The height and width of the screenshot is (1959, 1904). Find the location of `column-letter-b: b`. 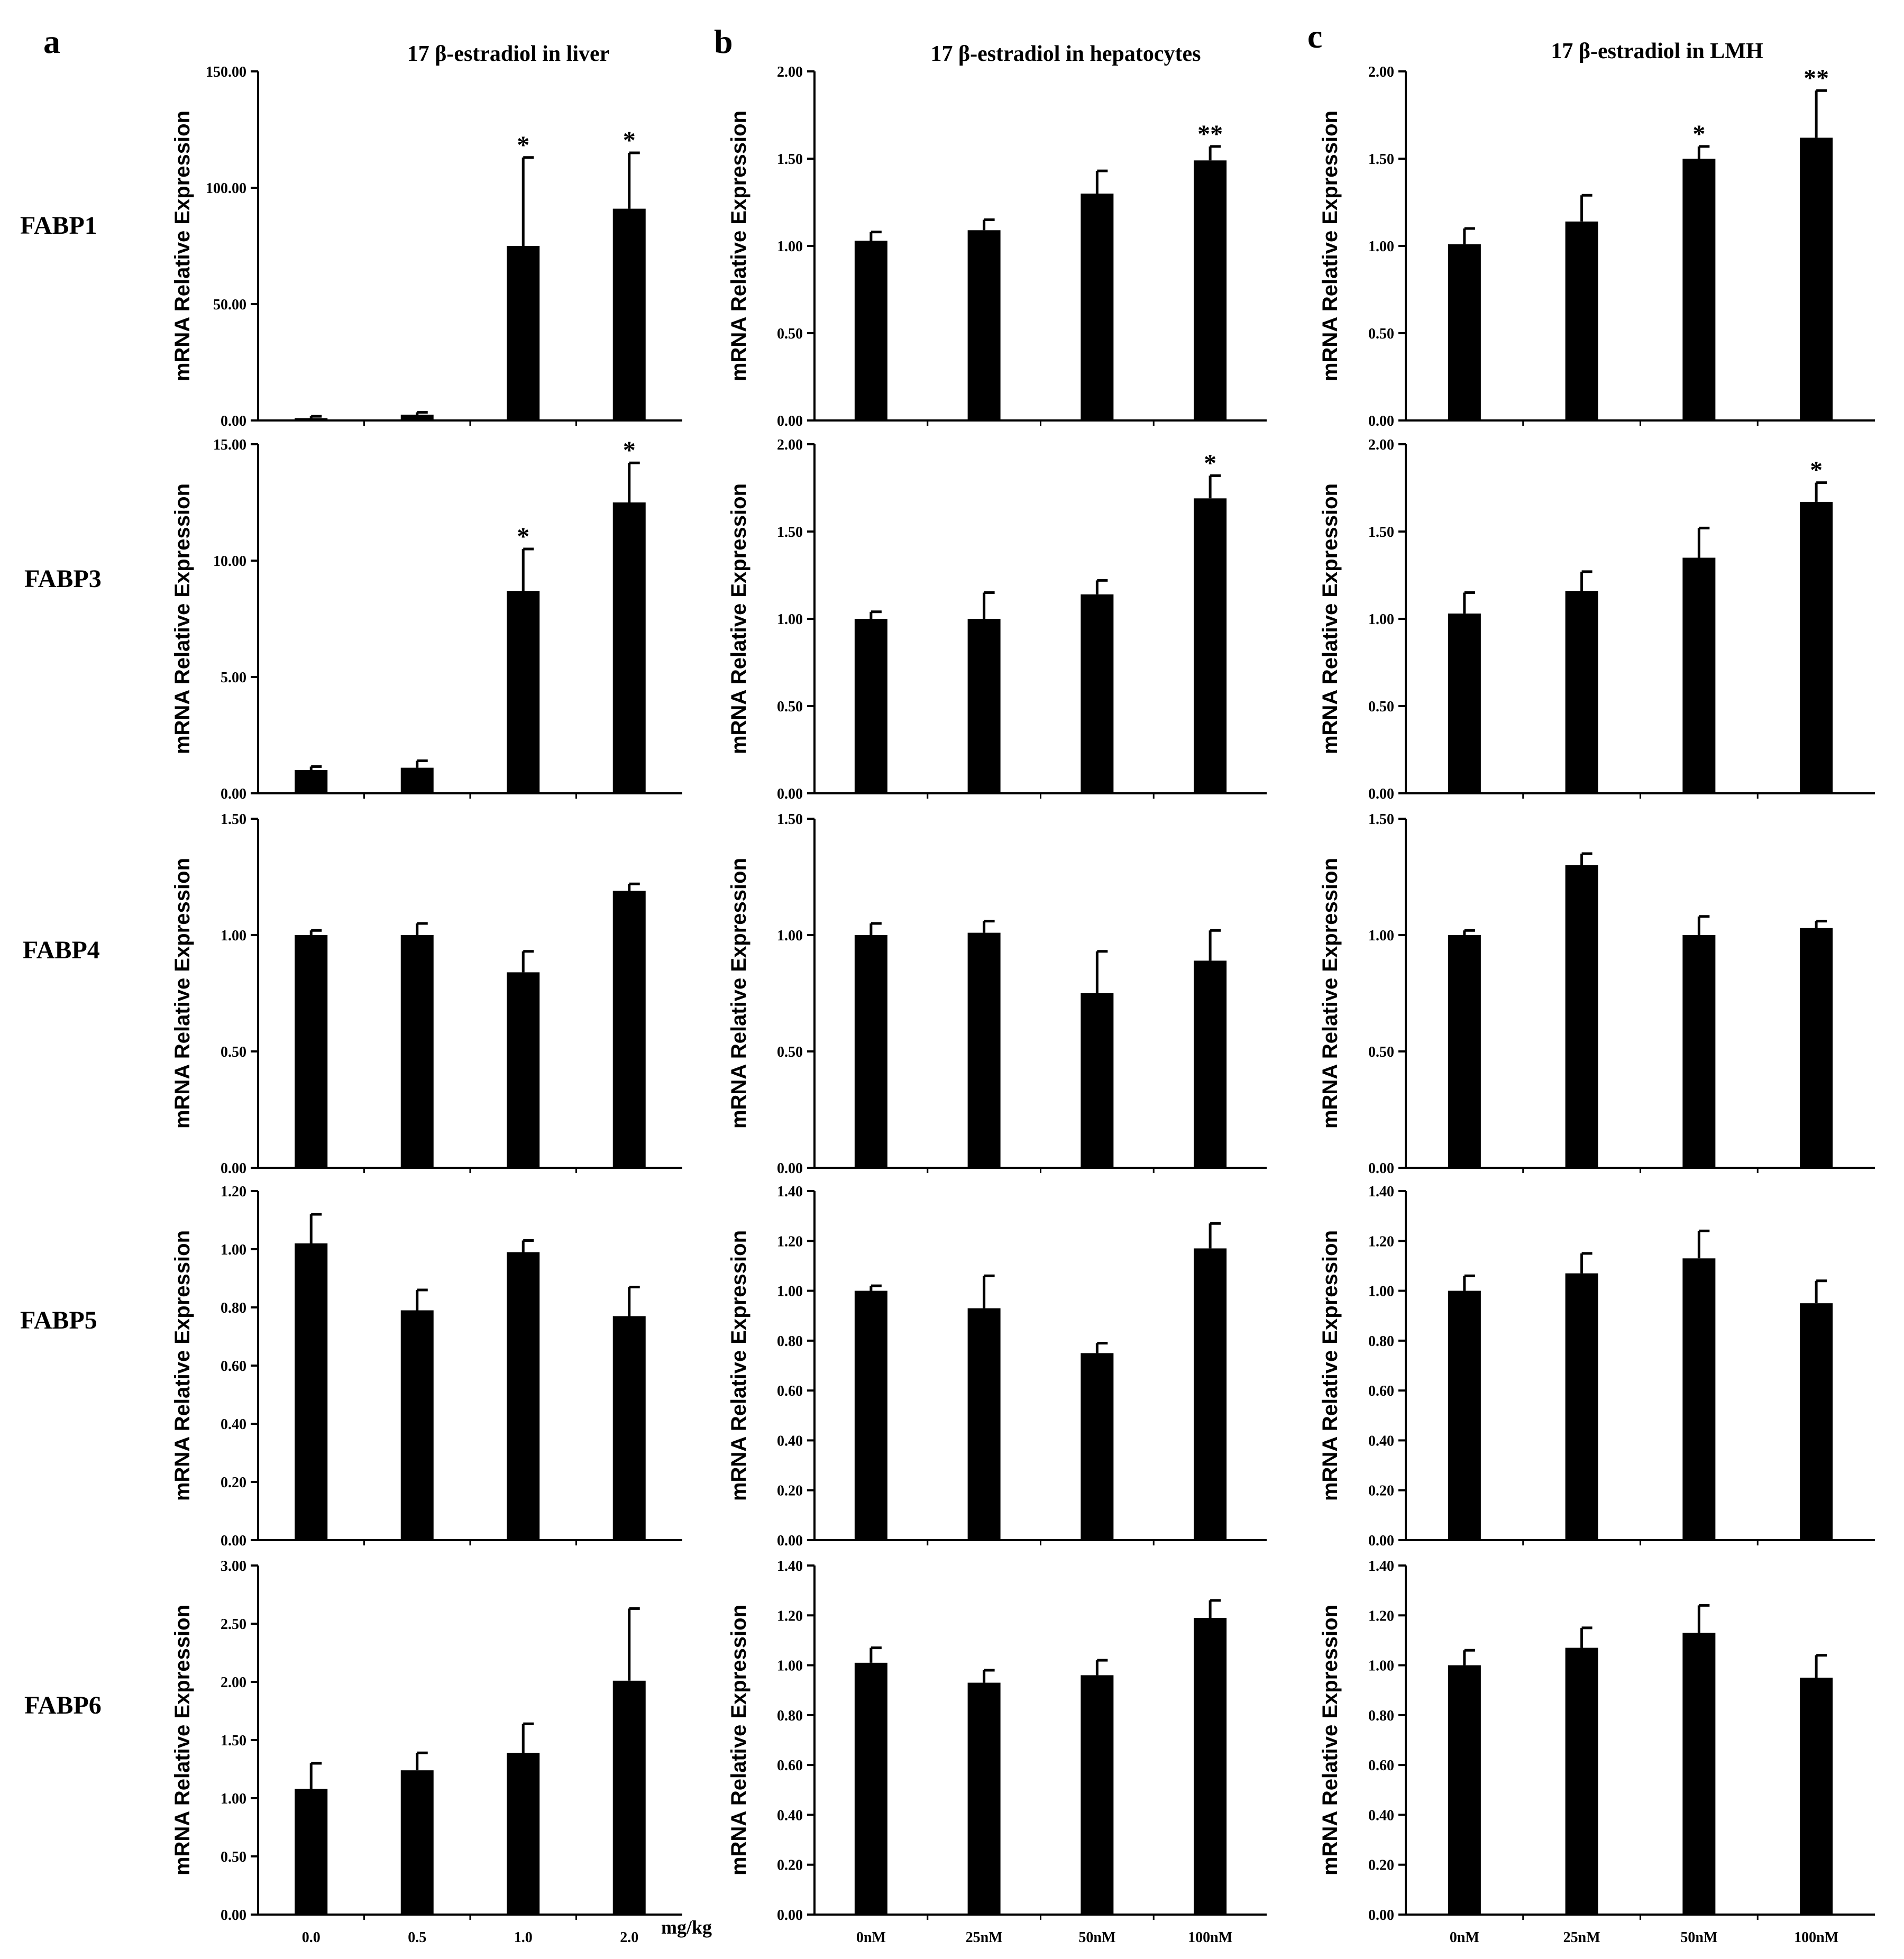

column-letter-b: b is located at coordinates (723, 42).